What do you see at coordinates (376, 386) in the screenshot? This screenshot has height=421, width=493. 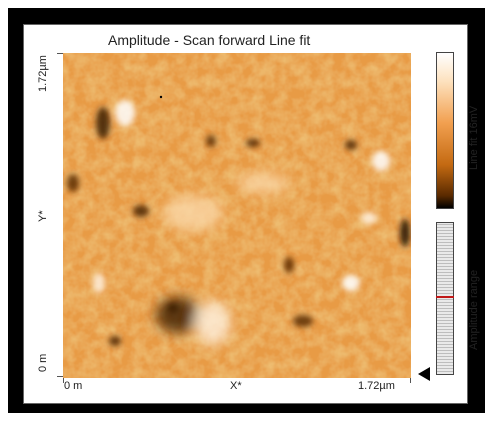 I see `x-axis-max-label: 1.72µm` at bounding box center [376, 386].